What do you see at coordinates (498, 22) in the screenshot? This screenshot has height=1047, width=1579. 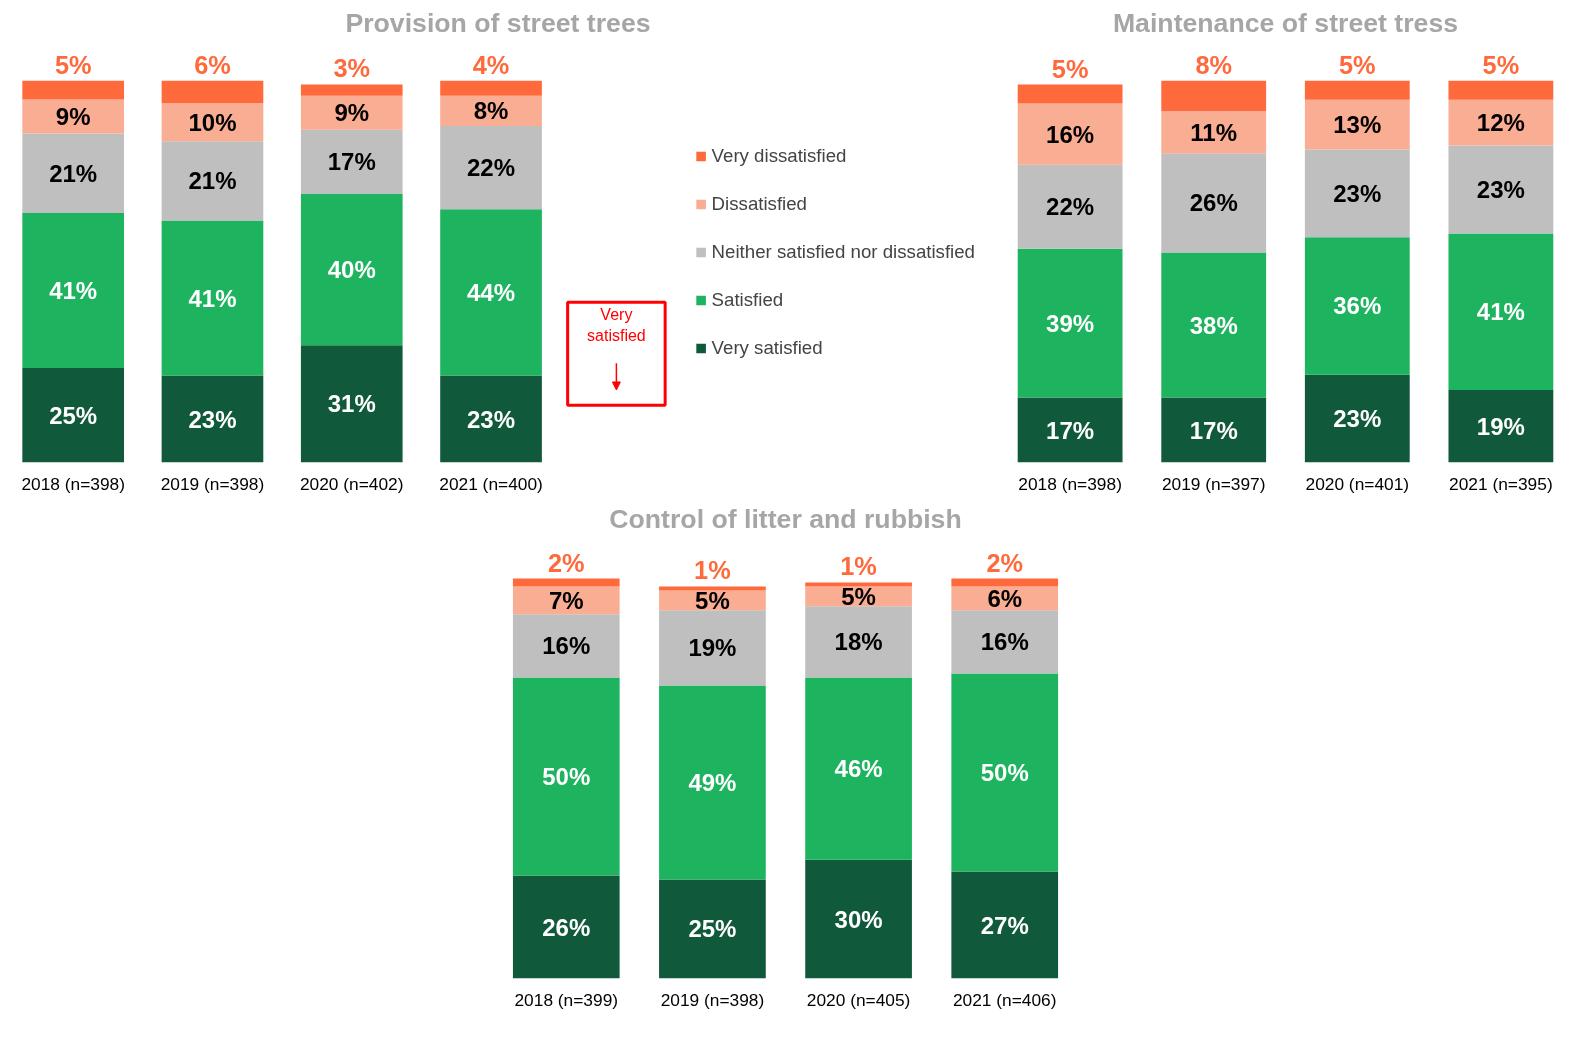 I see `chart-title: Provision of street trees` at bounding box center [498, 22].